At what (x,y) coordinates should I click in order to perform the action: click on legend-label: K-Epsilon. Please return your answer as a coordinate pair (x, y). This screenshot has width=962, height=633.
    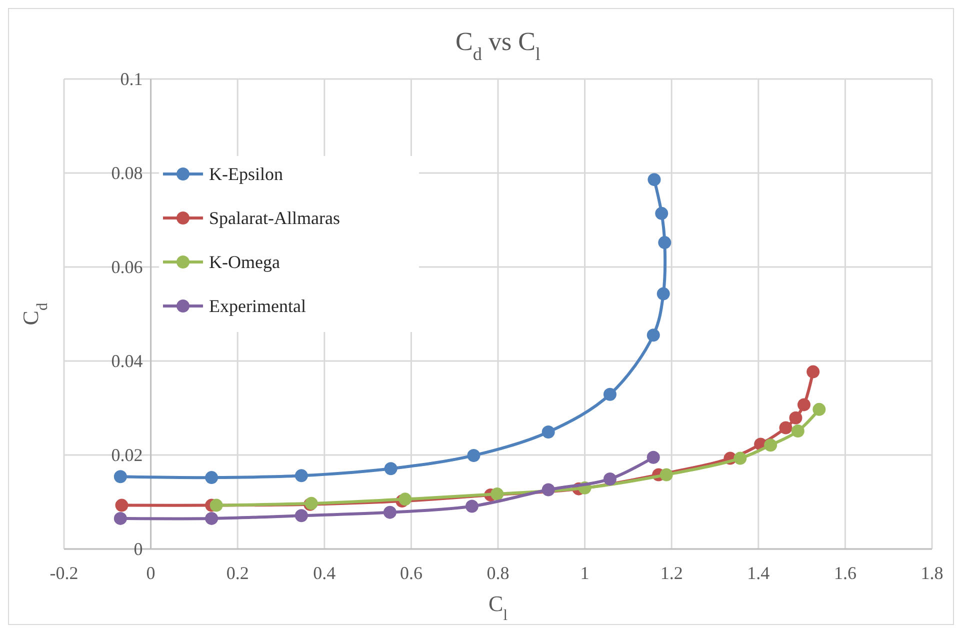
    Looking at the image, I should click on (246, 174).